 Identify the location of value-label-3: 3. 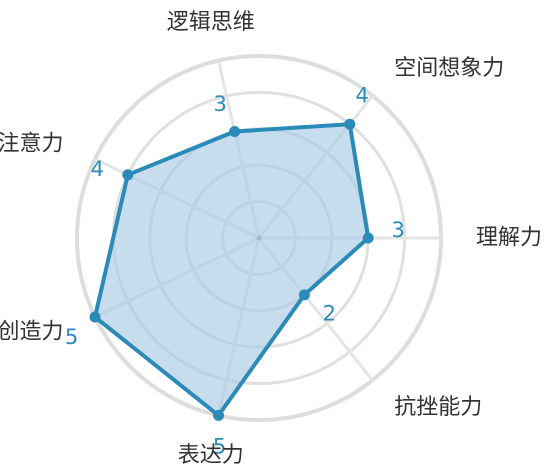
(220, 104).